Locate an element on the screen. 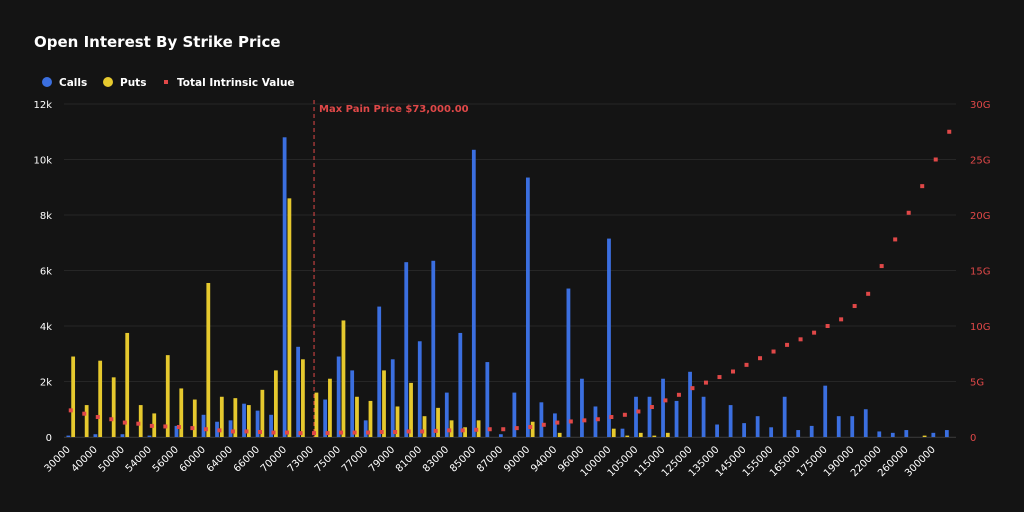 The height and width of the screenshot is (512, 1024). legend-item-calls: Calls is located at coordinates (64, 83).